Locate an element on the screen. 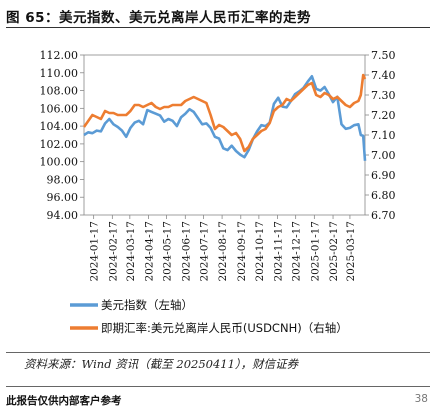 Image resolution: width=434 pixels, height=408 pixels. legend-label-usdcnh: 即期汇率:美元兑离岸人民币(USDCNH)（右轴） is located at coordinates (224, 328).